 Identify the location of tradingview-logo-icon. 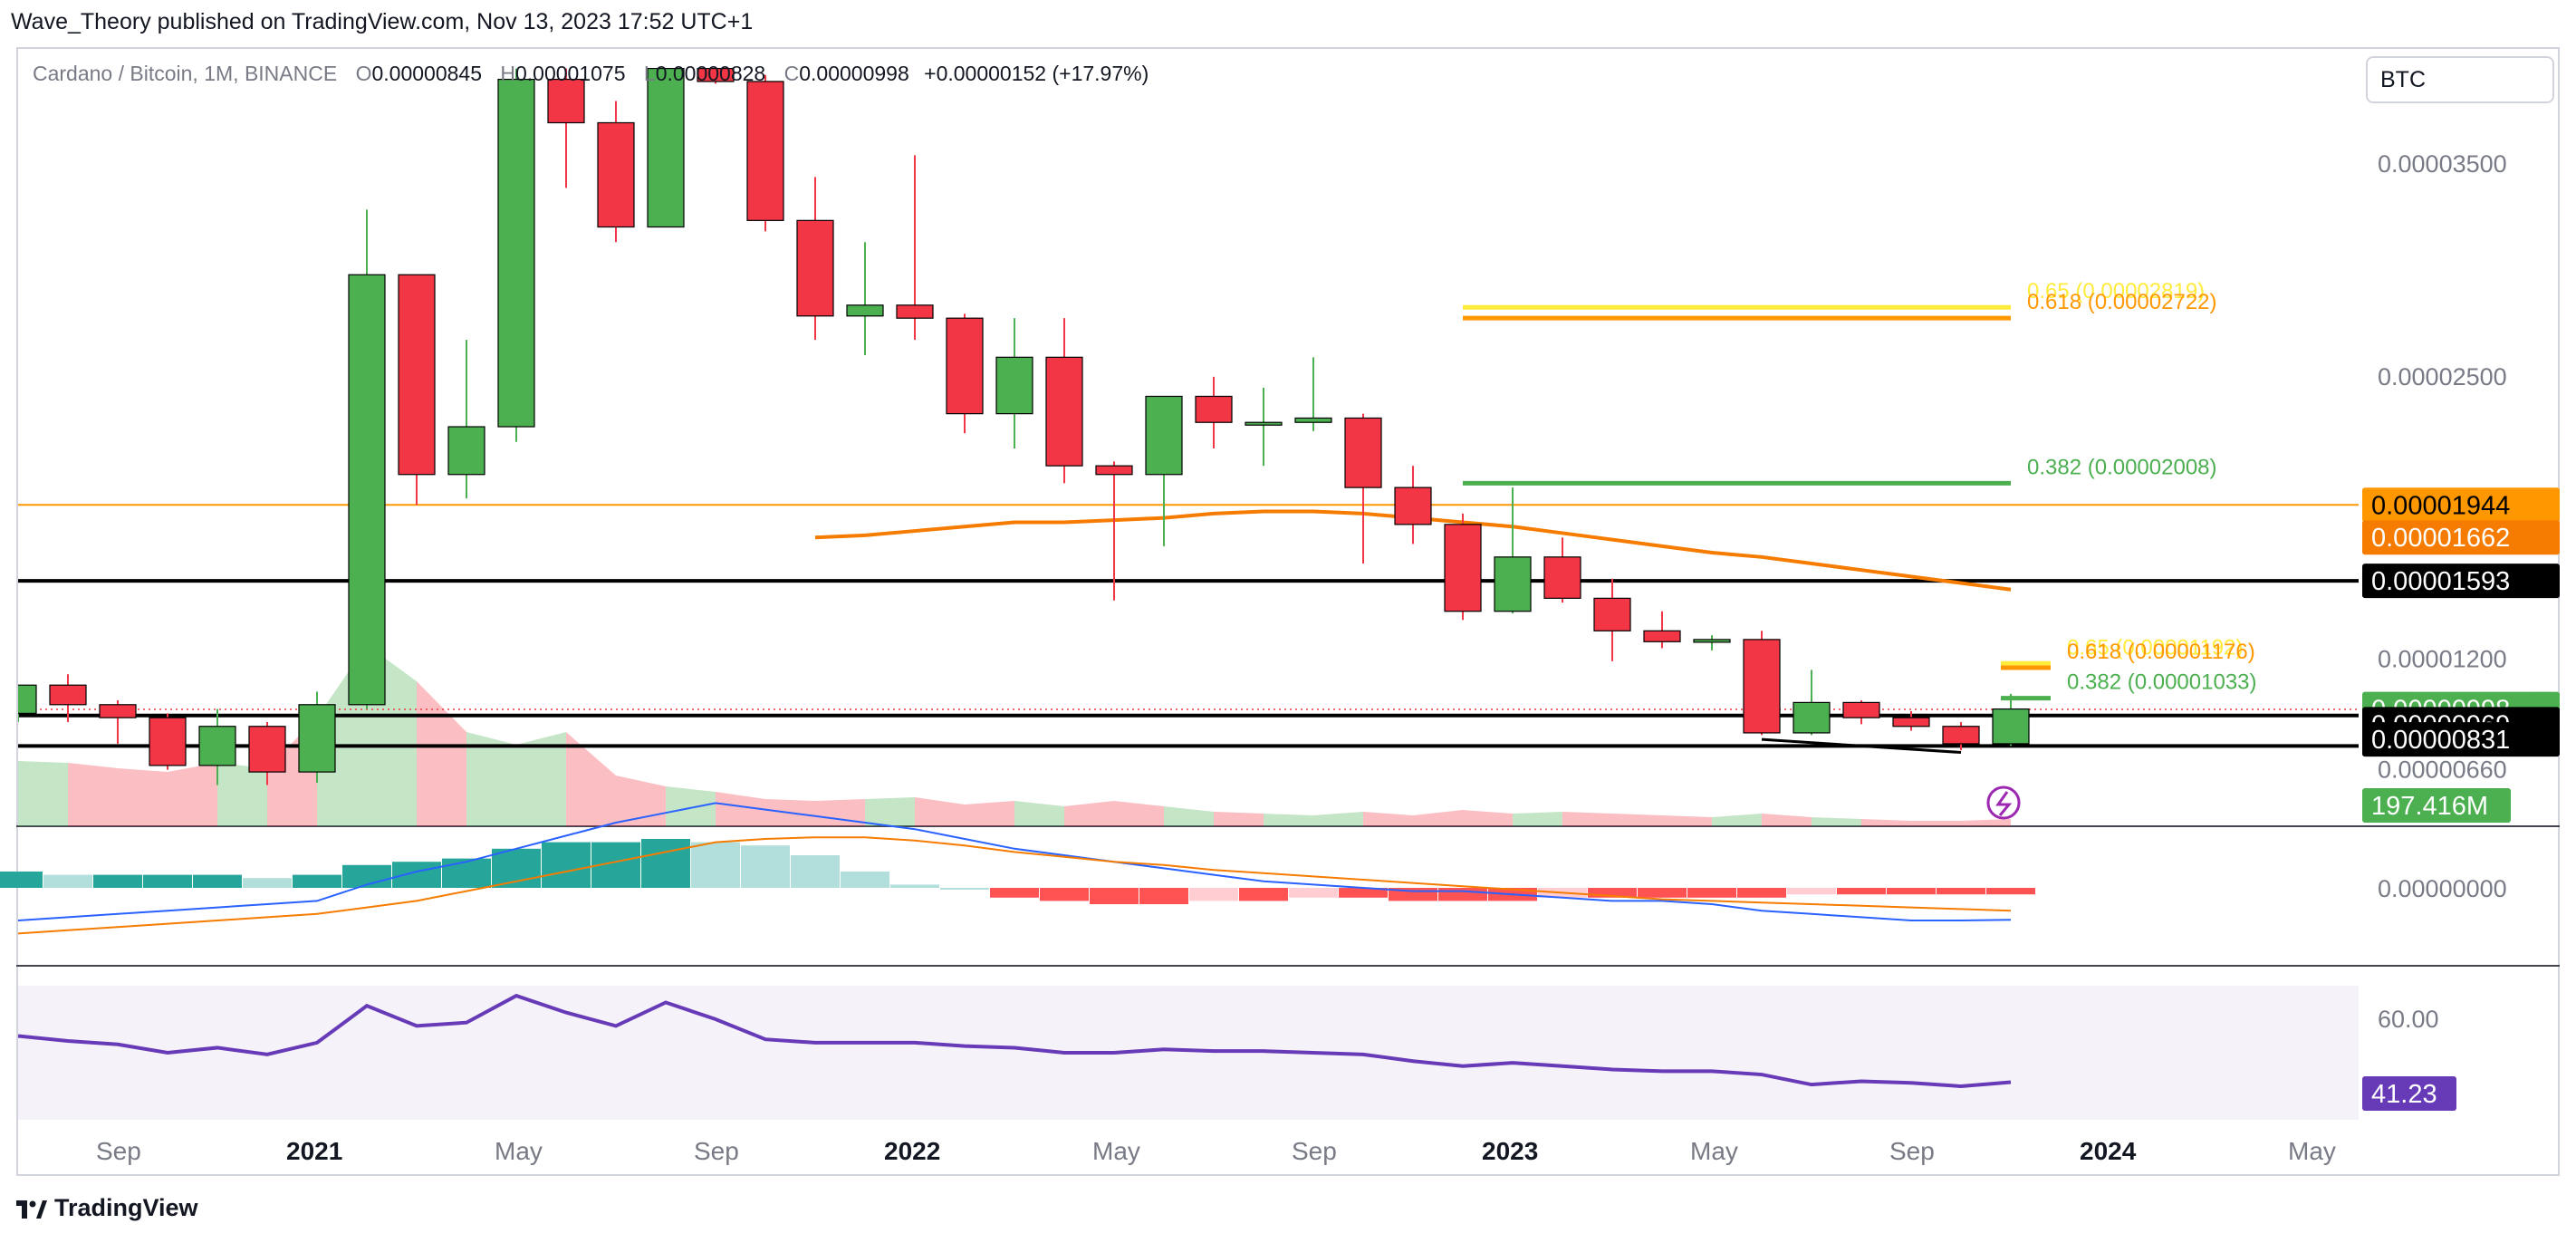
(31, 1209).